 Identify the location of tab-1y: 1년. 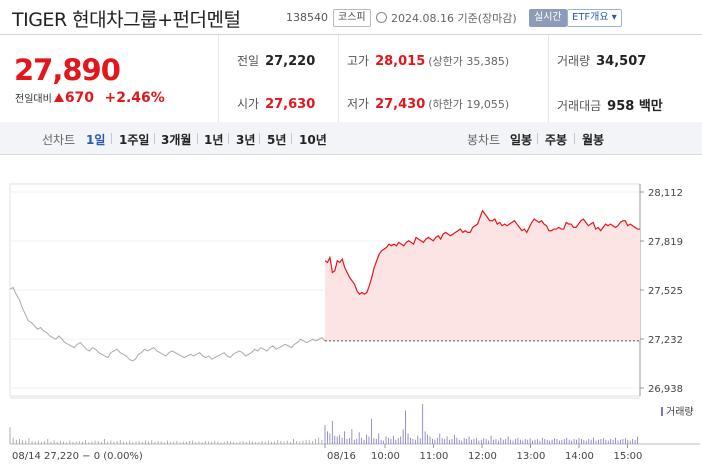
(214, 140).